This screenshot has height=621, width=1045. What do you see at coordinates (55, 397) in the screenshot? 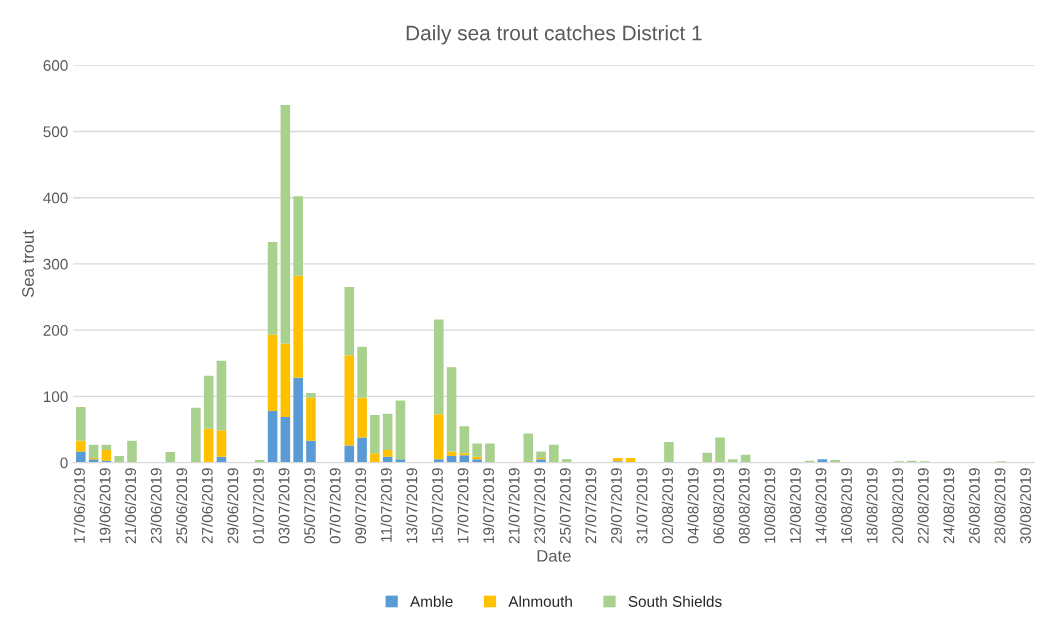
I see `y-tick-label: 100` at bounding box center [55, 397].